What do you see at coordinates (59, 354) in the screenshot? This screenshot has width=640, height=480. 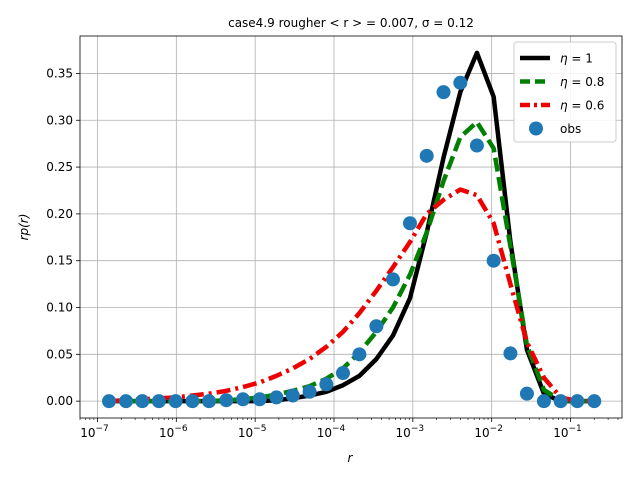 I see `y-tick-label: 0.05` at bounding box center [59, 354].